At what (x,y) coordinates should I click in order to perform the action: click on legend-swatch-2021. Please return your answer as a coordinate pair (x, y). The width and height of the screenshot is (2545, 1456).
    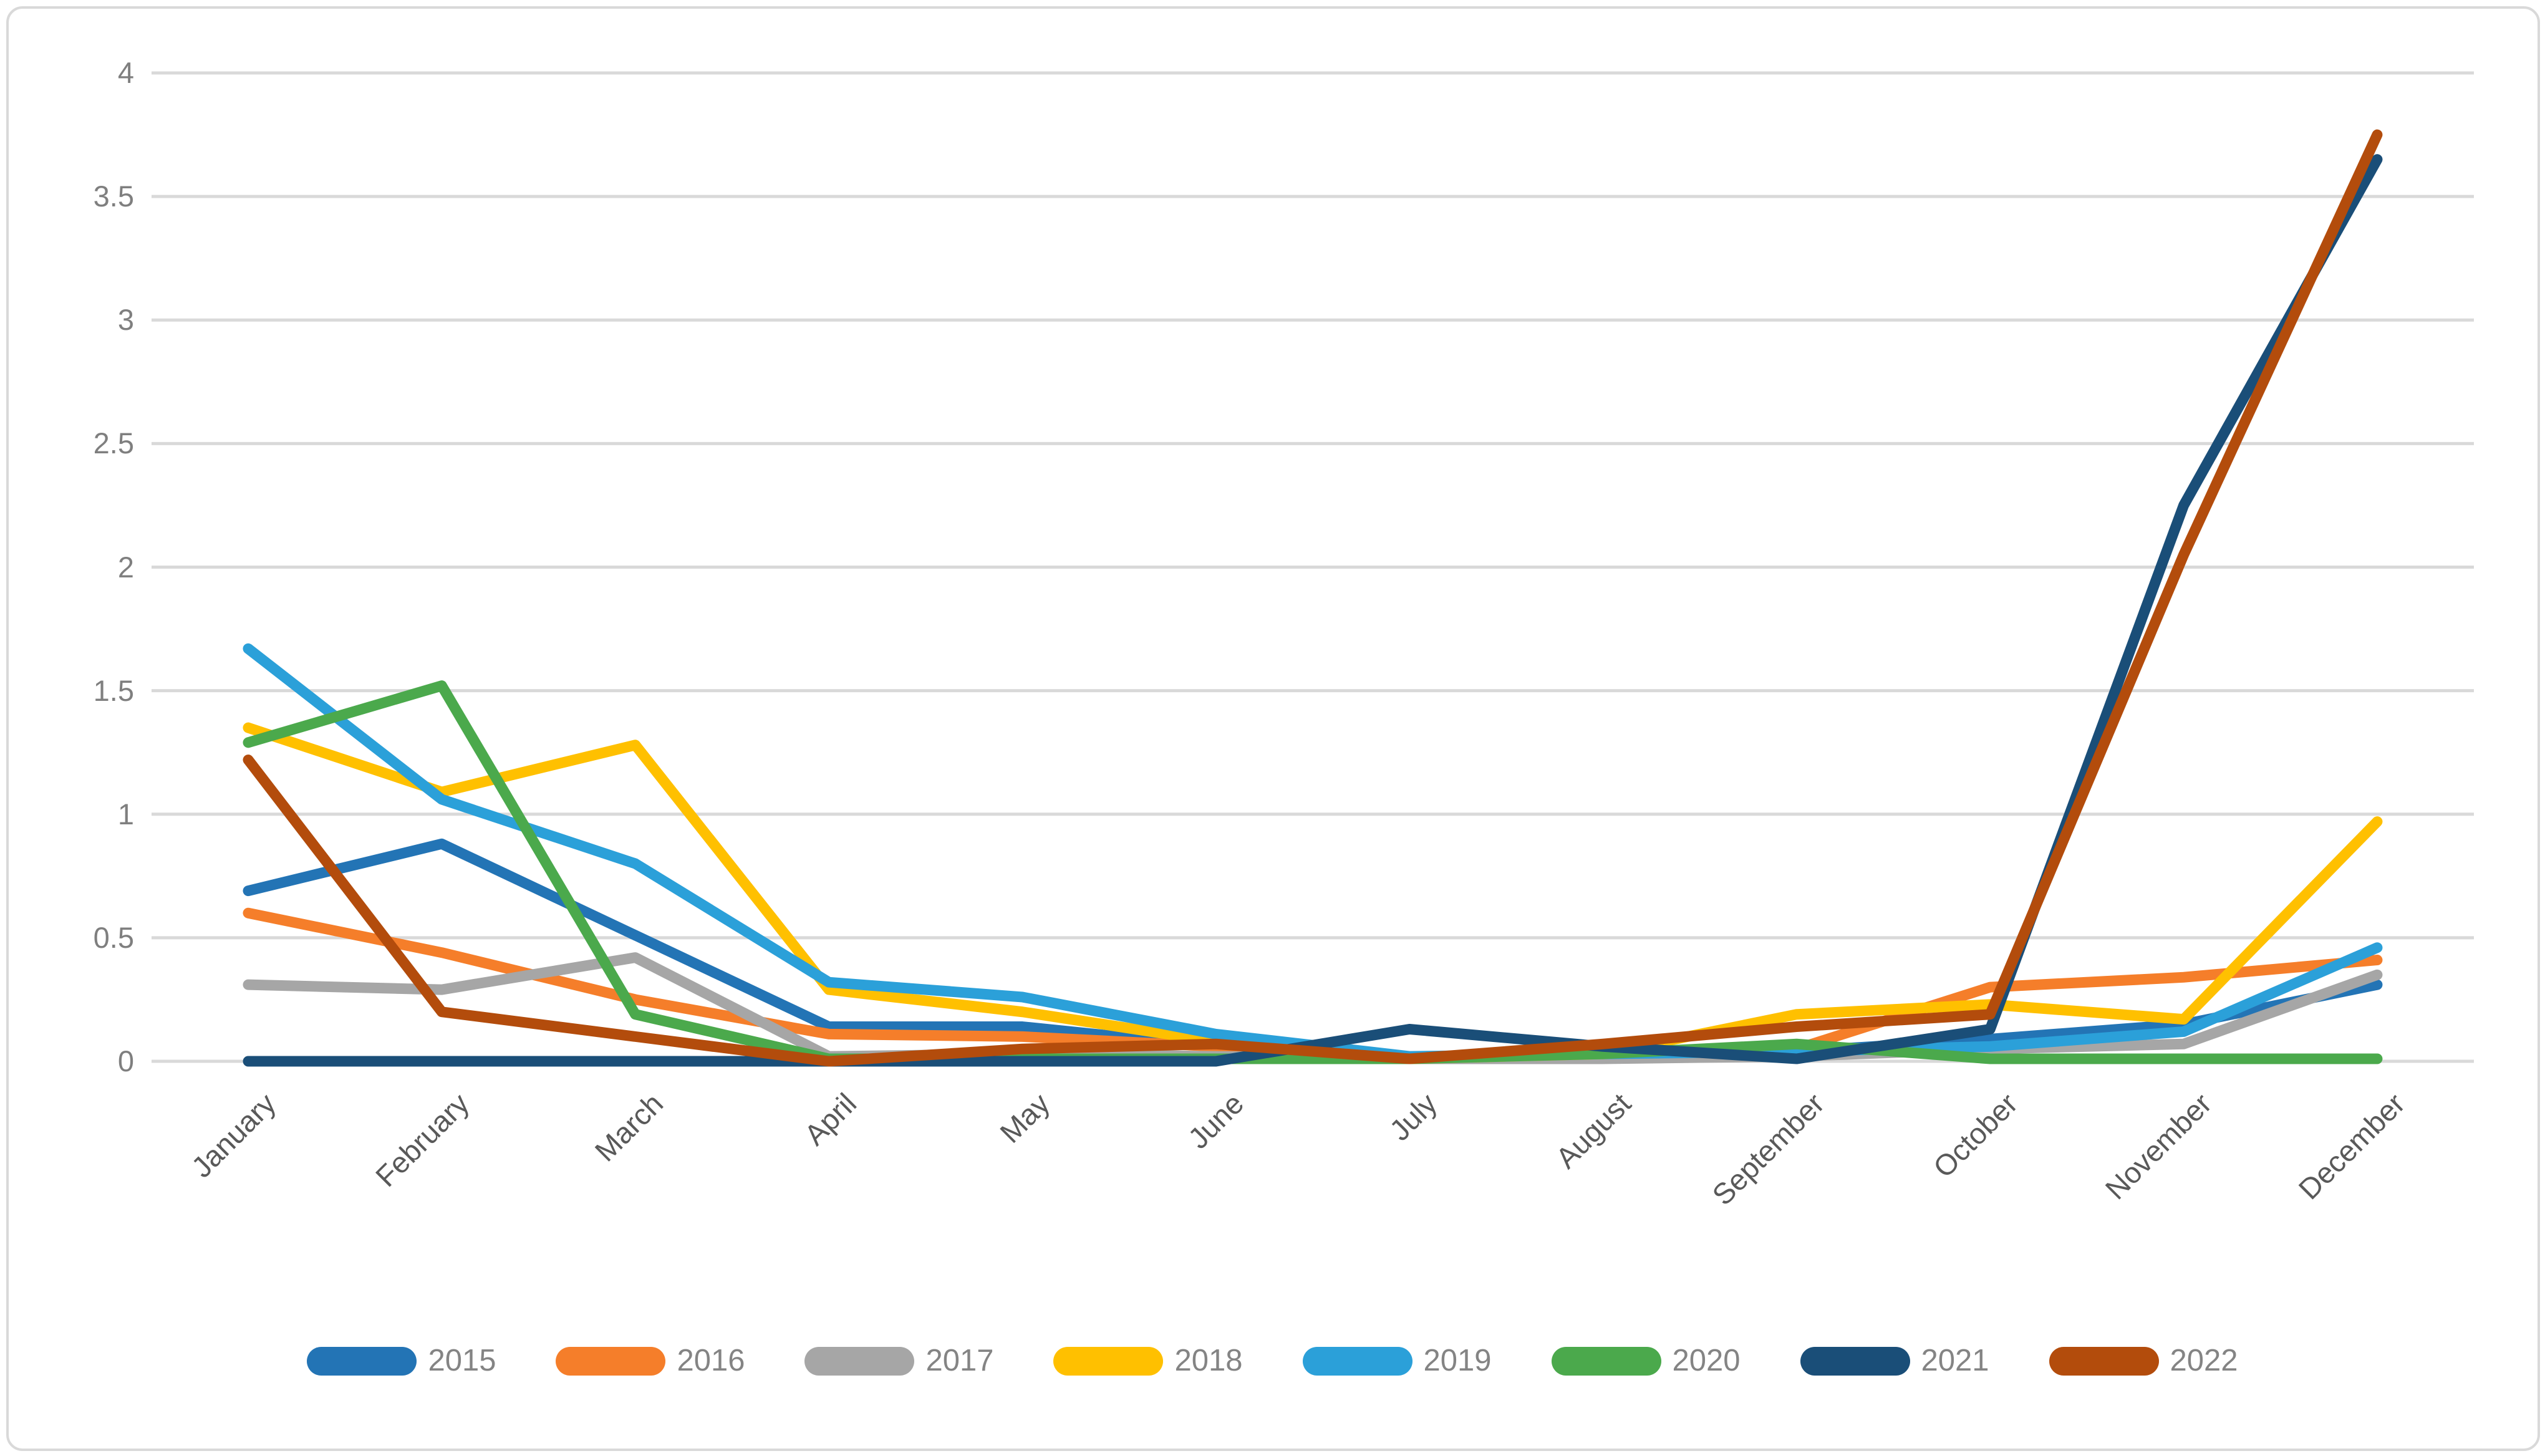
    Looking at the image, I should click on (1855, 1361).